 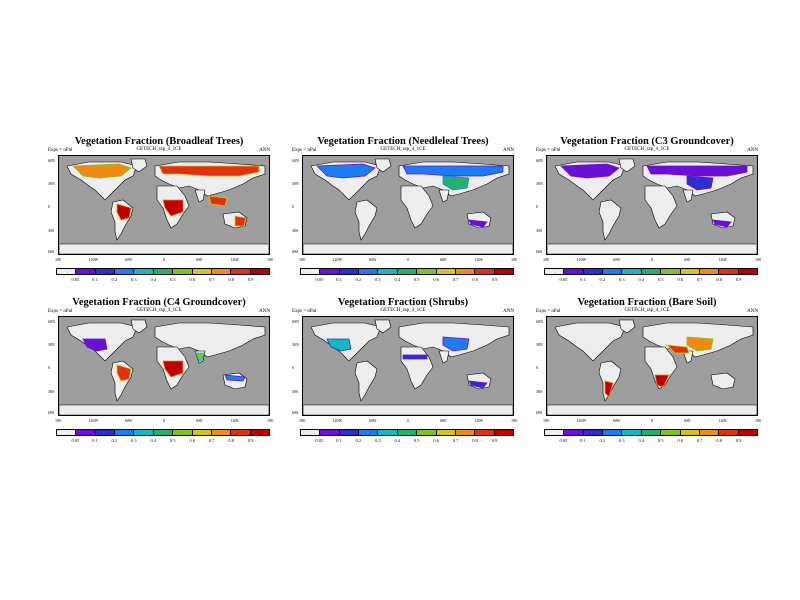 I want to click on vegetation-region-na-west, so click(x=95, y=345).